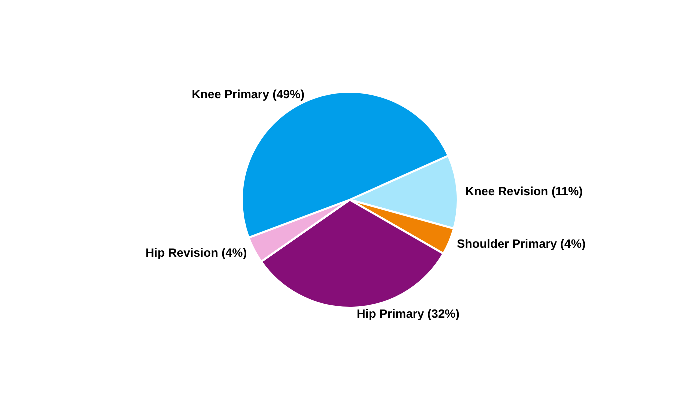 The image size is (700, 400). Describe the element at coordinates (525, 191) in the screenshot. I see `slice-label: Knee Revision (11%)` at that location.